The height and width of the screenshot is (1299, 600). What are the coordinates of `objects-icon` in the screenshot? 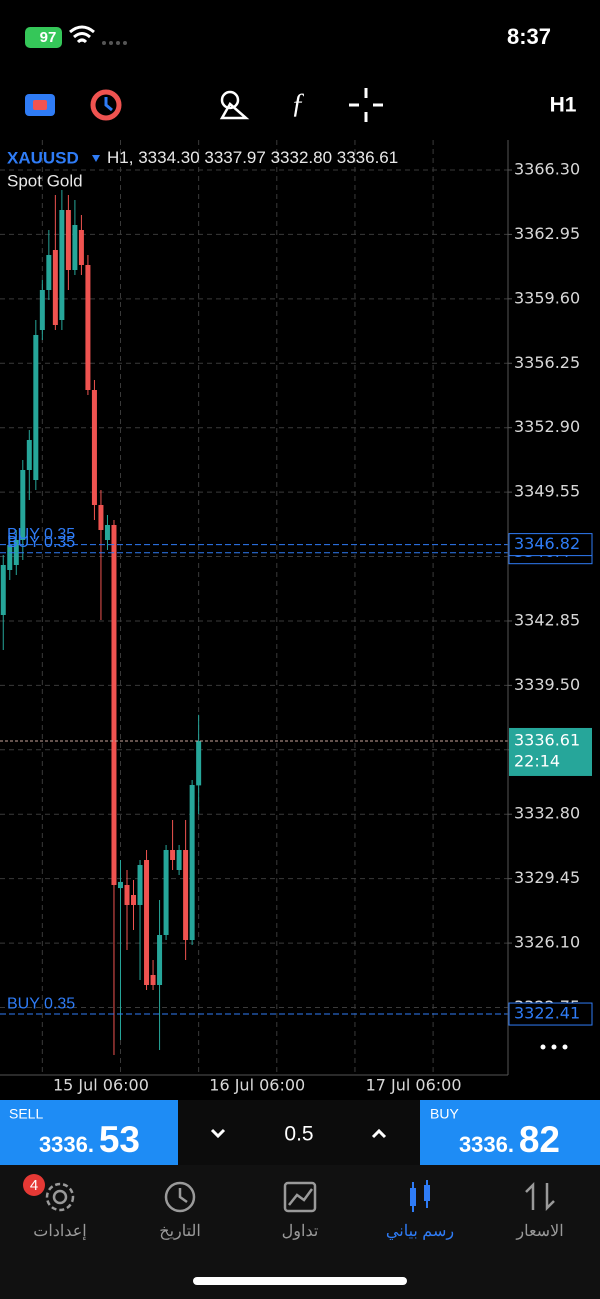 It's located at (234, 105).